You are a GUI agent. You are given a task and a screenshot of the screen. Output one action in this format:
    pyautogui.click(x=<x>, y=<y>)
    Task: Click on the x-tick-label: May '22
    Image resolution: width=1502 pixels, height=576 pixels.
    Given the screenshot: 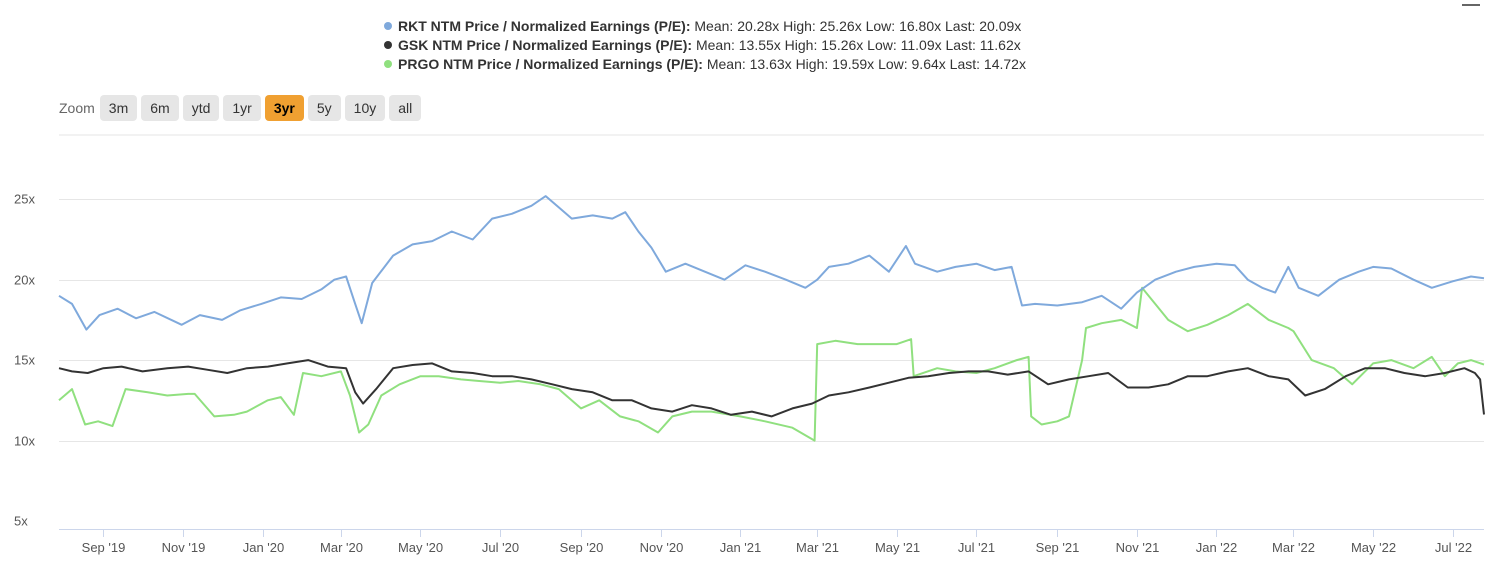 What is the action you would take?
    pyautogui.click(x=1373, y=547)
    